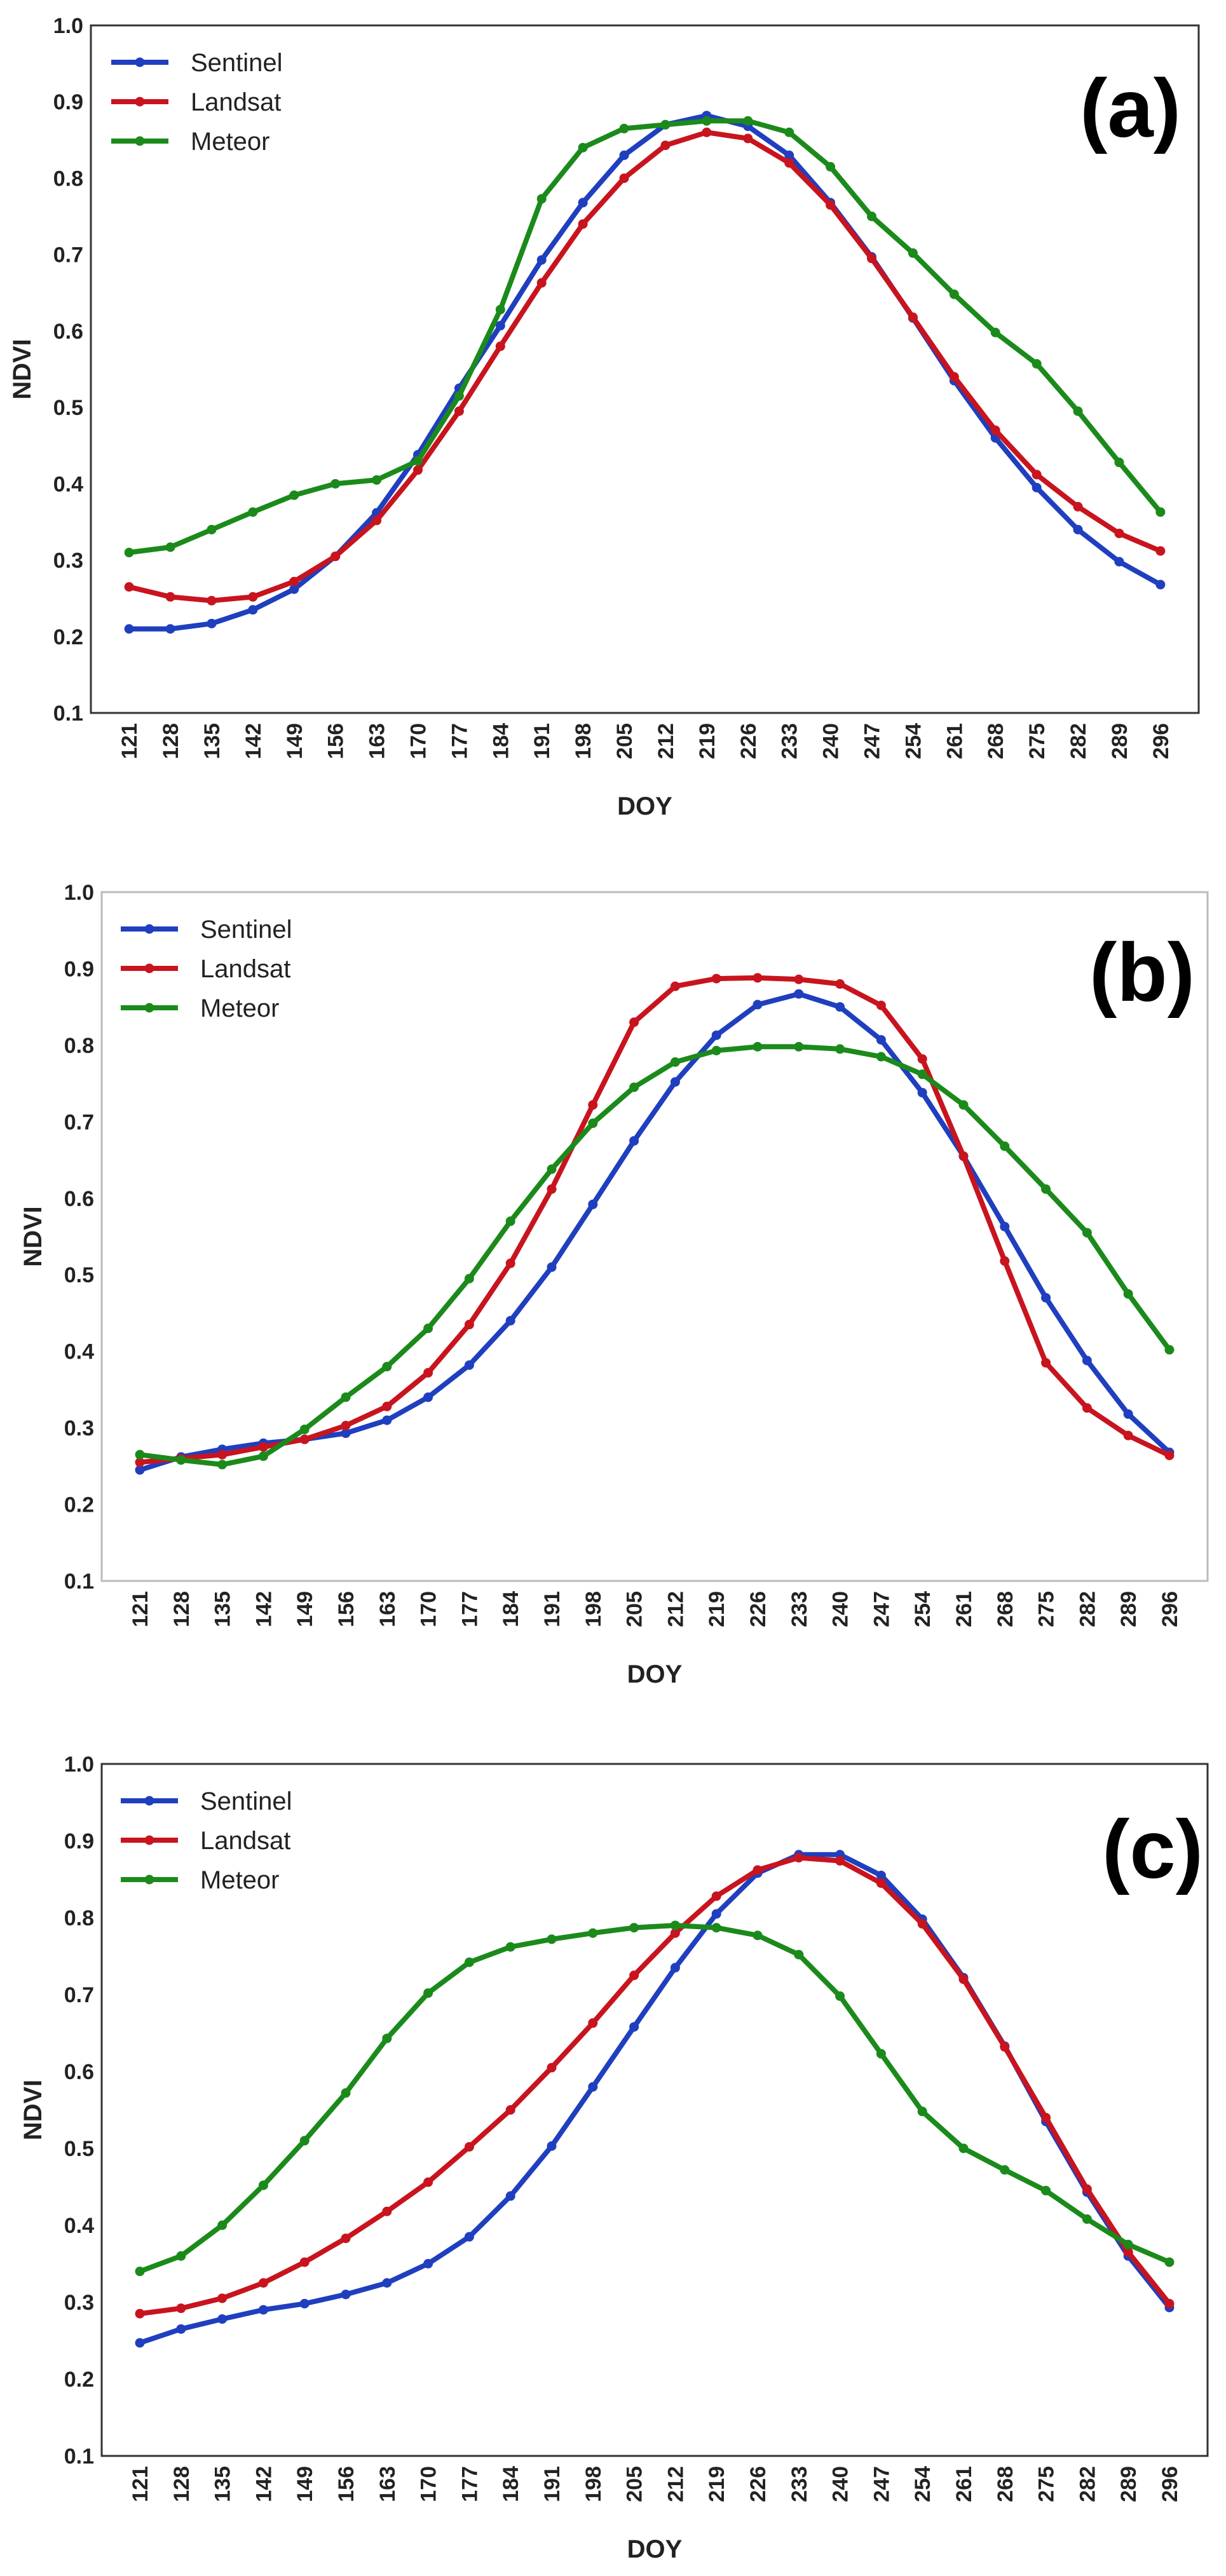 Image resolution: width=1226 pixels, height=2576 pixels. Describe the element at coordinates (388, 2484) in the screenshot. I see `x-tick-label: 163` at that location.